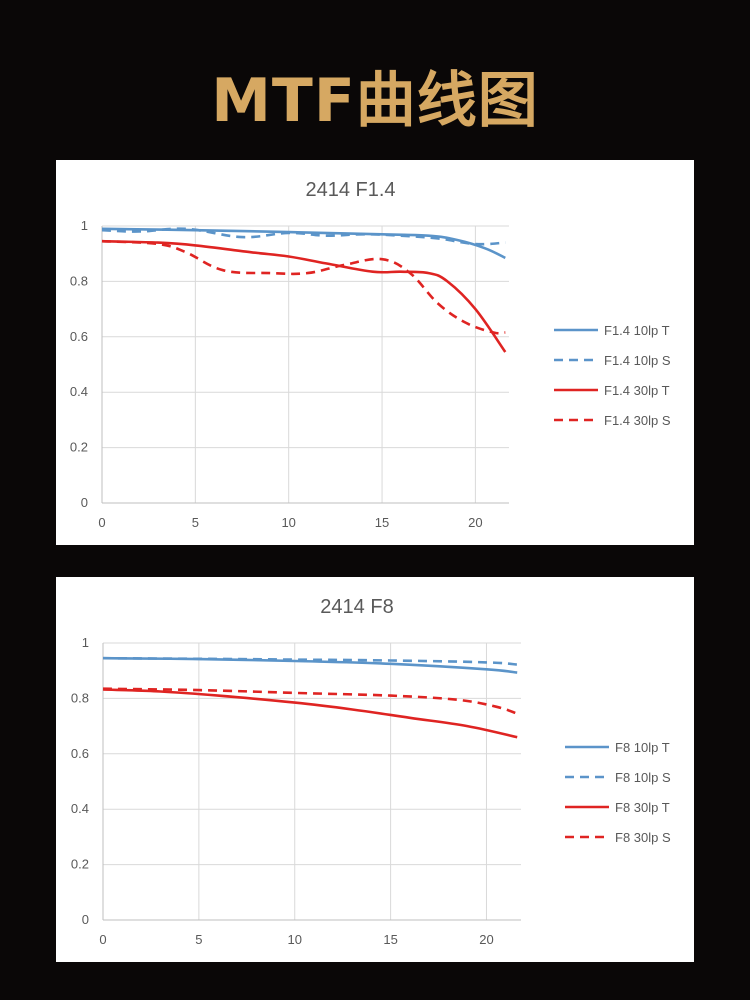 The image size is (750, 1000). I want to click on chart-title: 2414 F1.4, so click(350, 190).